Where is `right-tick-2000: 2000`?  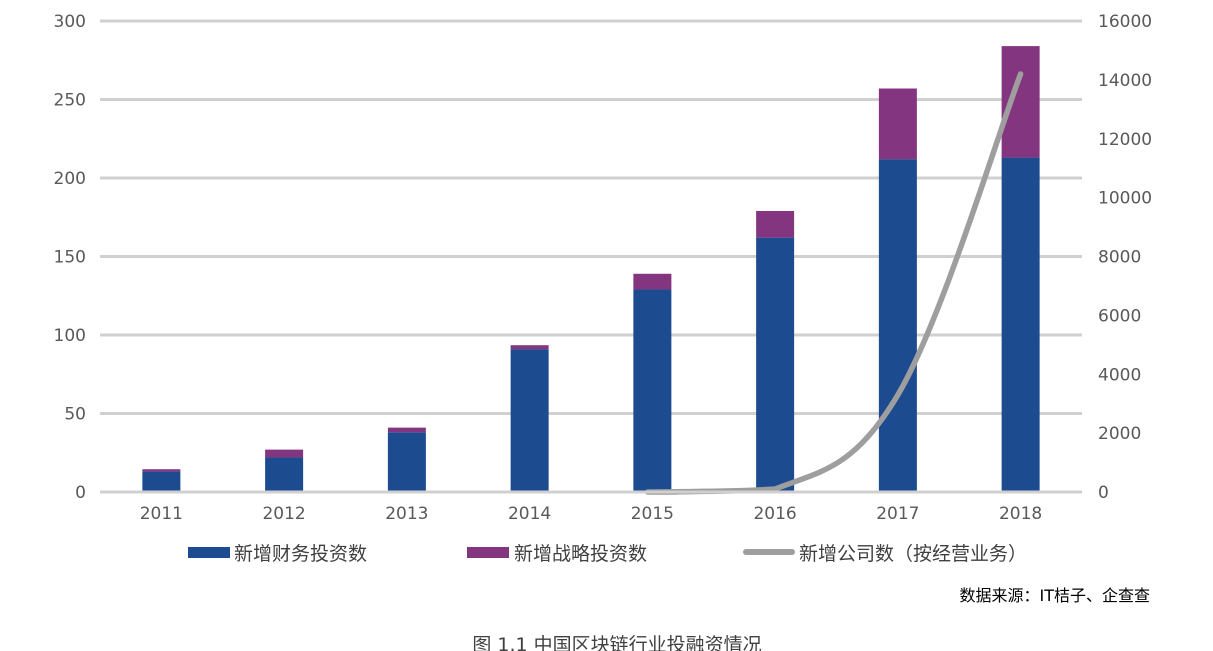
right-tick-2000: 2000 is located at coordinates (1119, 434).